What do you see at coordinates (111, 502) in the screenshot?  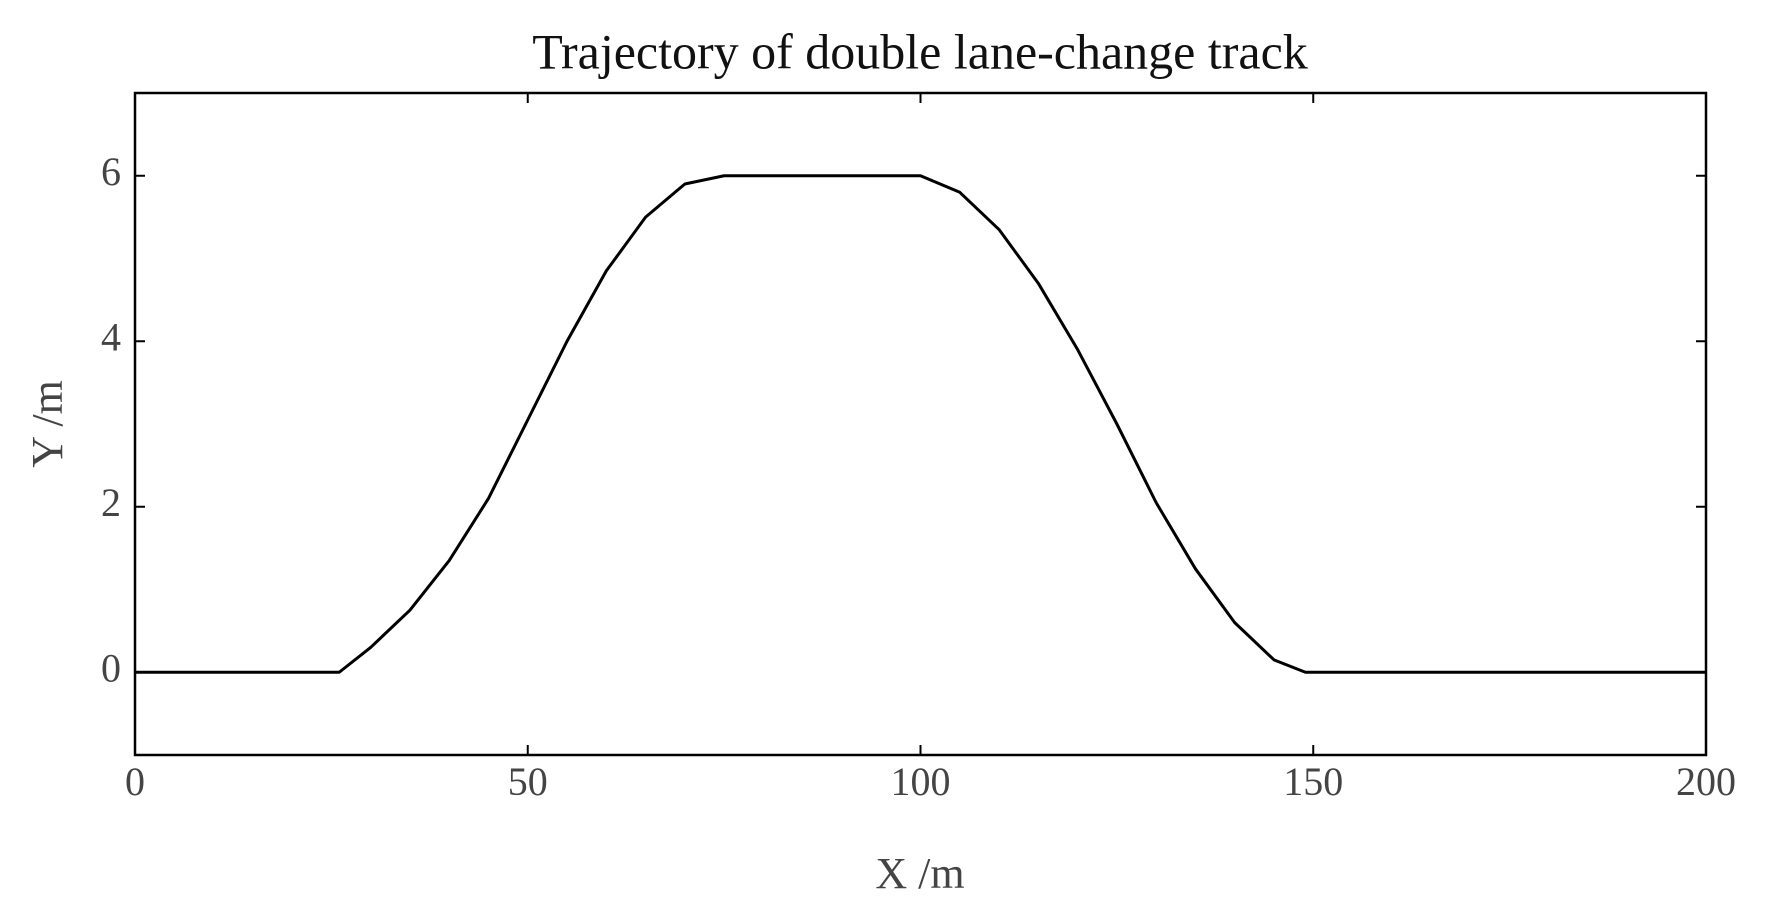 I see `y-tick-label: 2` at bounding box center [111, 502].